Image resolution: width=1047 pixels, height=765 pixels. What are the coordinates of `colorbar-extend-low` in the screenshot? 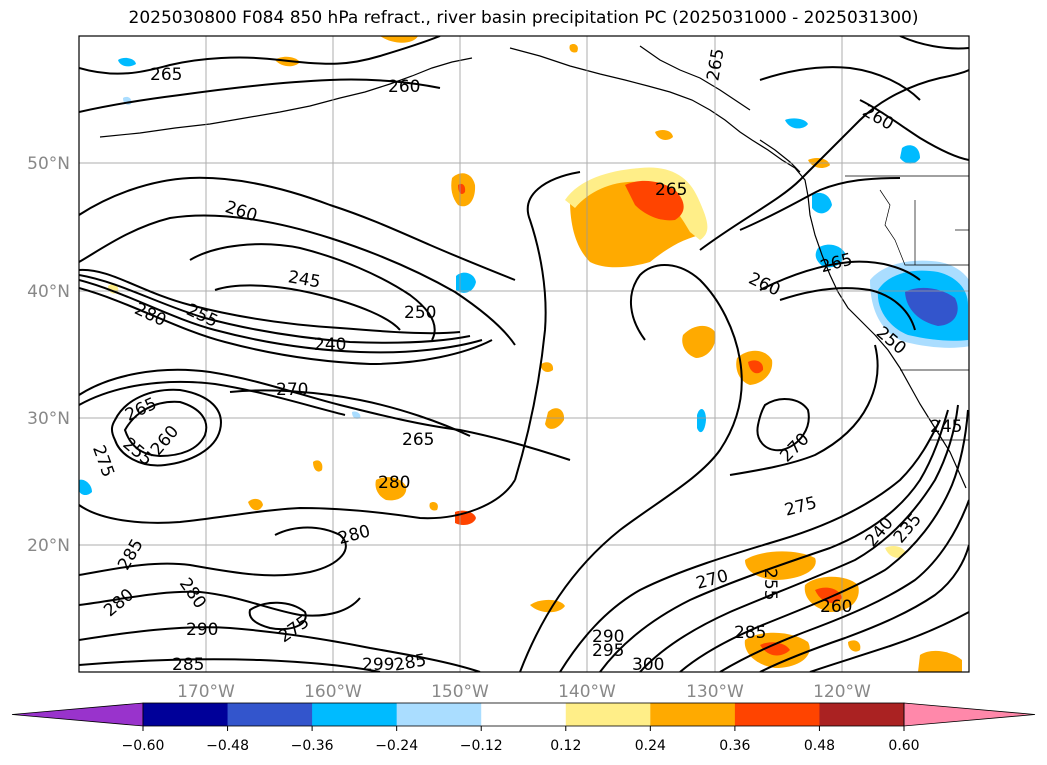 It's located at (77, 714).